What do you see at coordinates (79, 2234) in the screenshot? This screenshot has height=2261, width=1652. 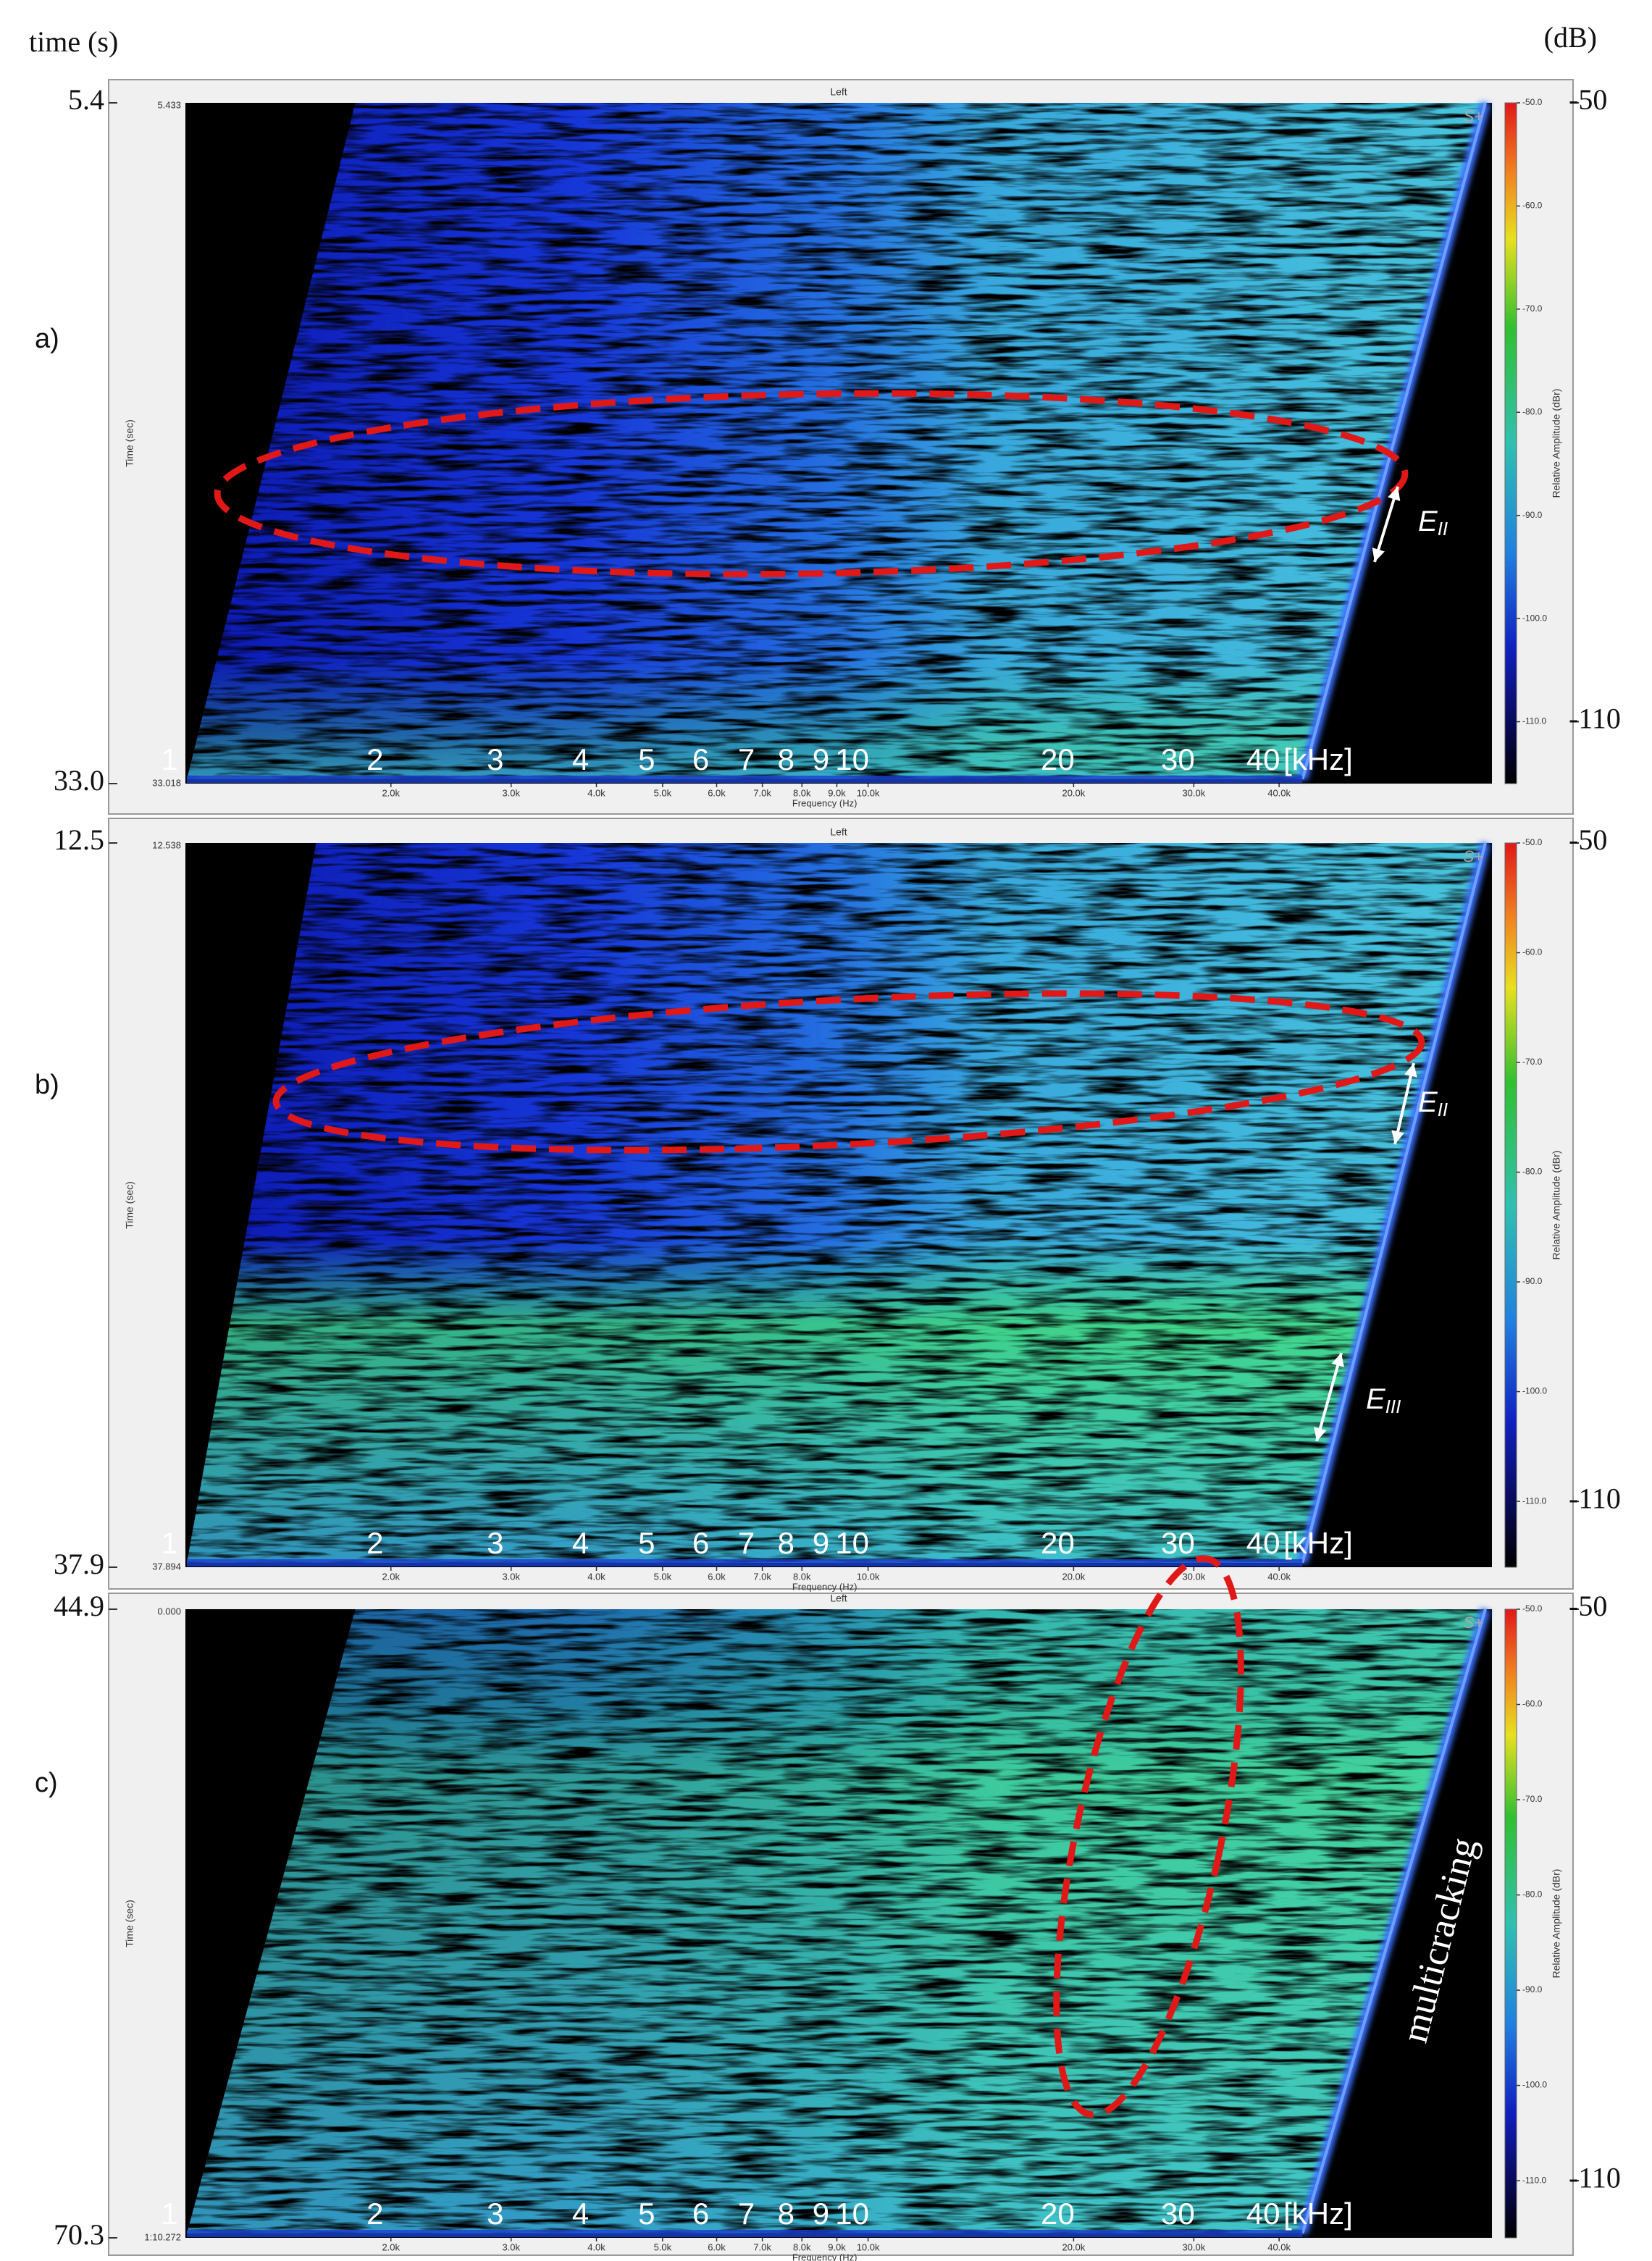 I see `y-tick-label: 70.3` at bounding box center [79, 2234].